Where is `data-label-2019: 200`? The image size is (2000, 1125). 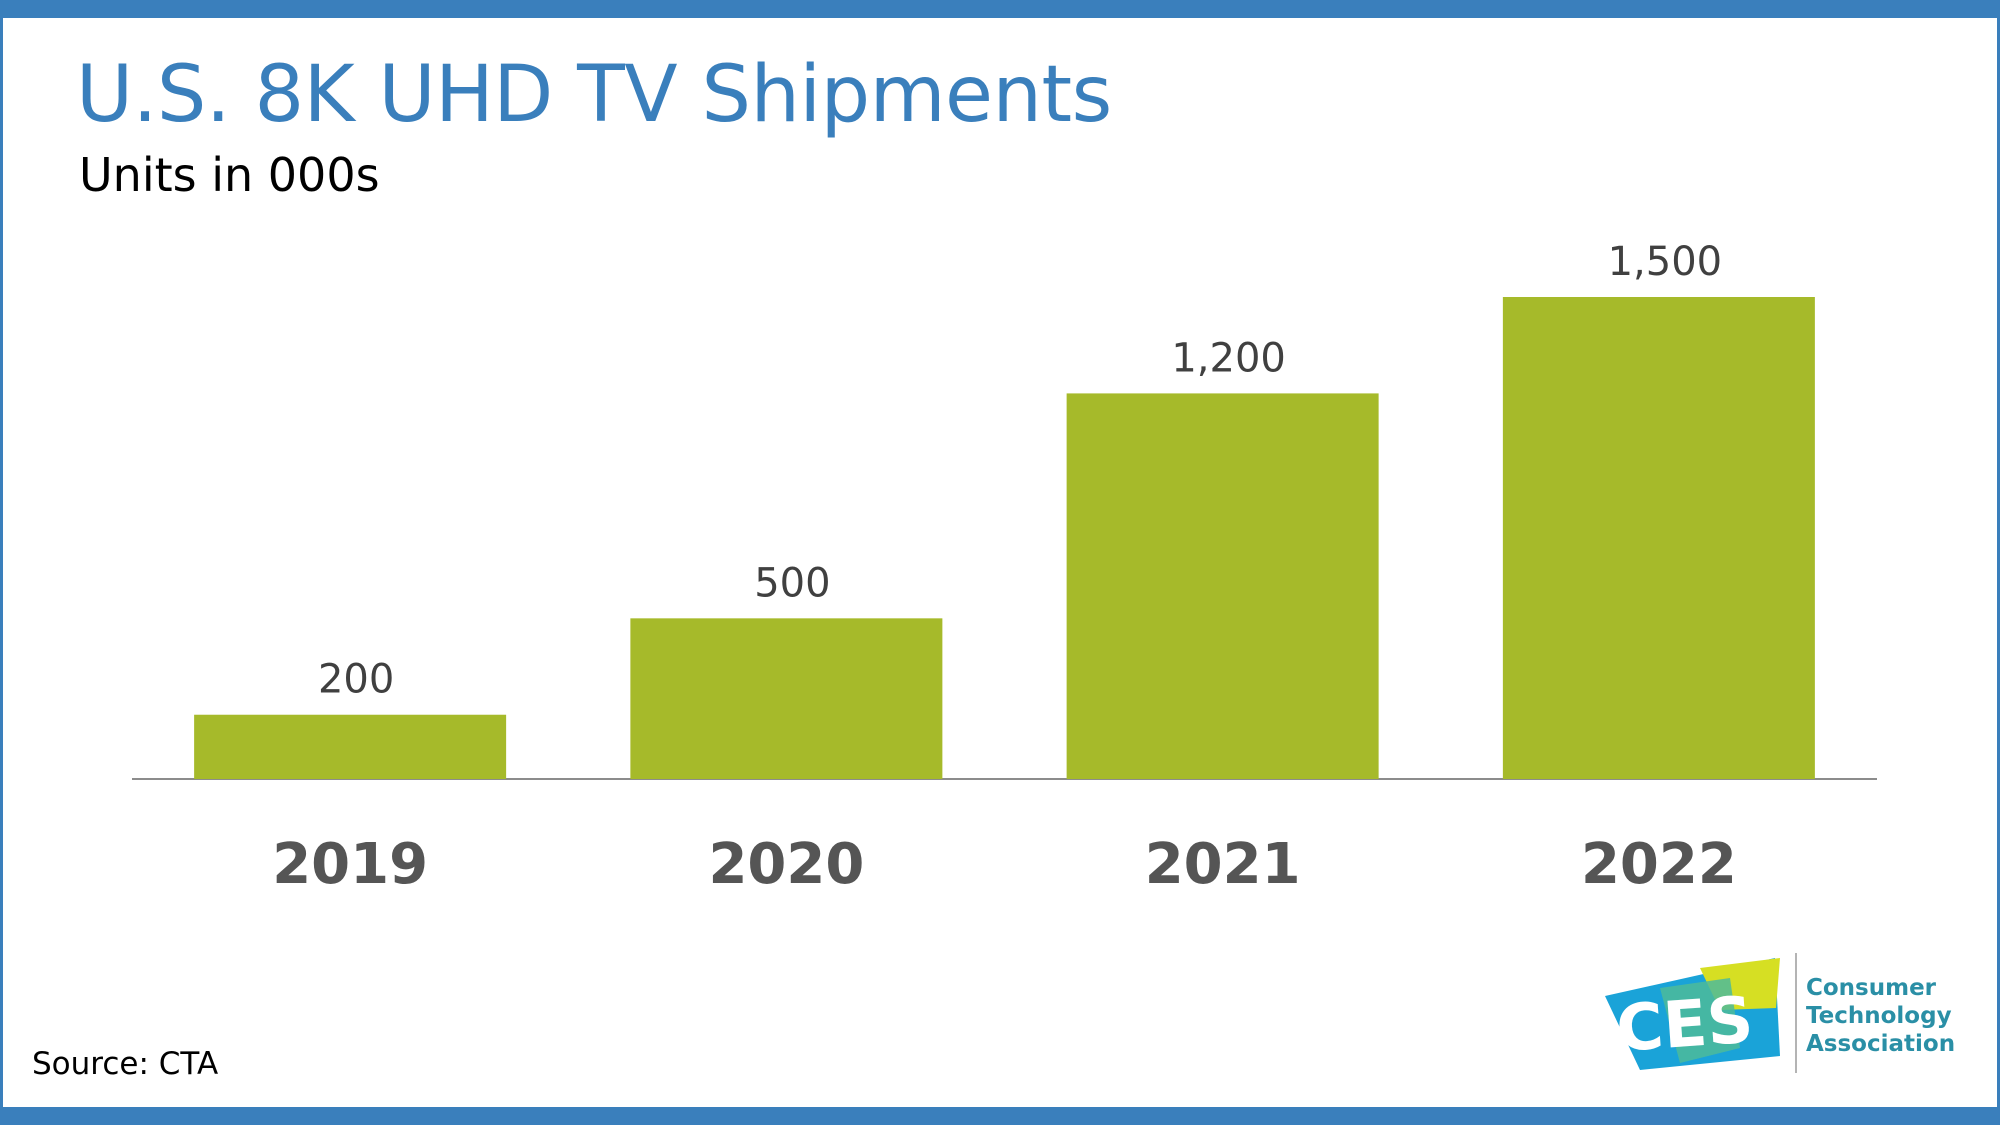 data-label-2019: 200 is located at coordinates (356, 680).